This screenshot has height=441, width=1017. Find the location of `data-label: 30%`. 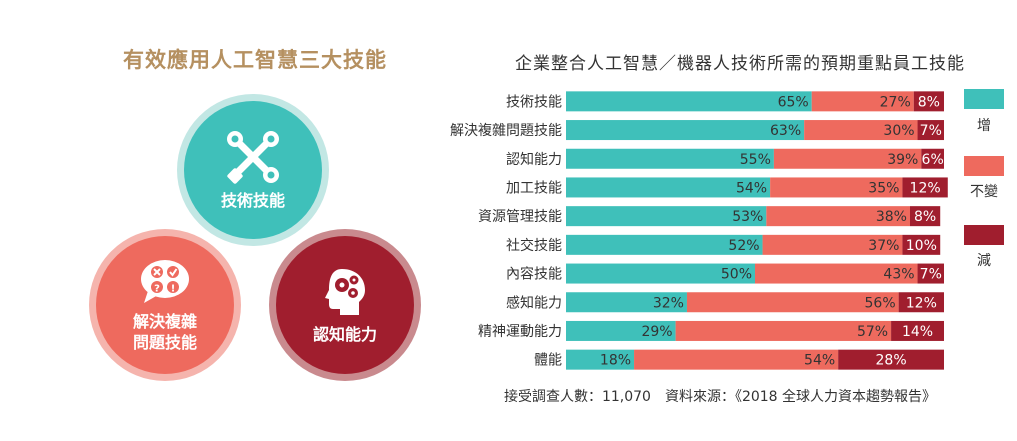

data-label: 30% is located at coordinates (898, 131).